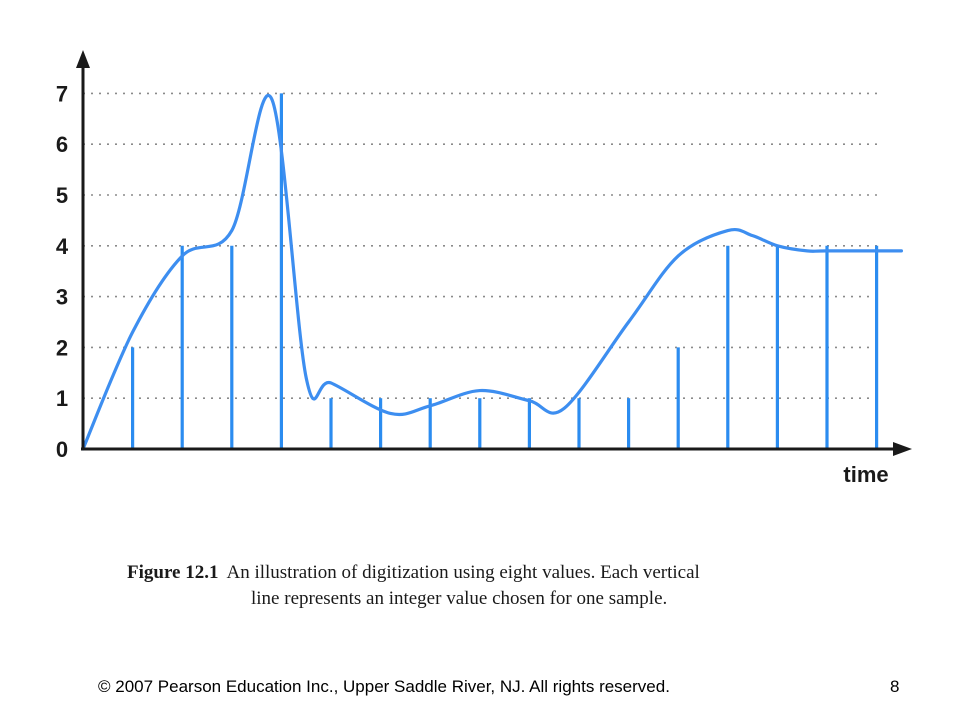 The height and width of the screenshot is (720, 960). What do you see at coordinates (62, 144) in the screenshot?
I see `y-tick-label: 6` at bounding box center [62, 144].